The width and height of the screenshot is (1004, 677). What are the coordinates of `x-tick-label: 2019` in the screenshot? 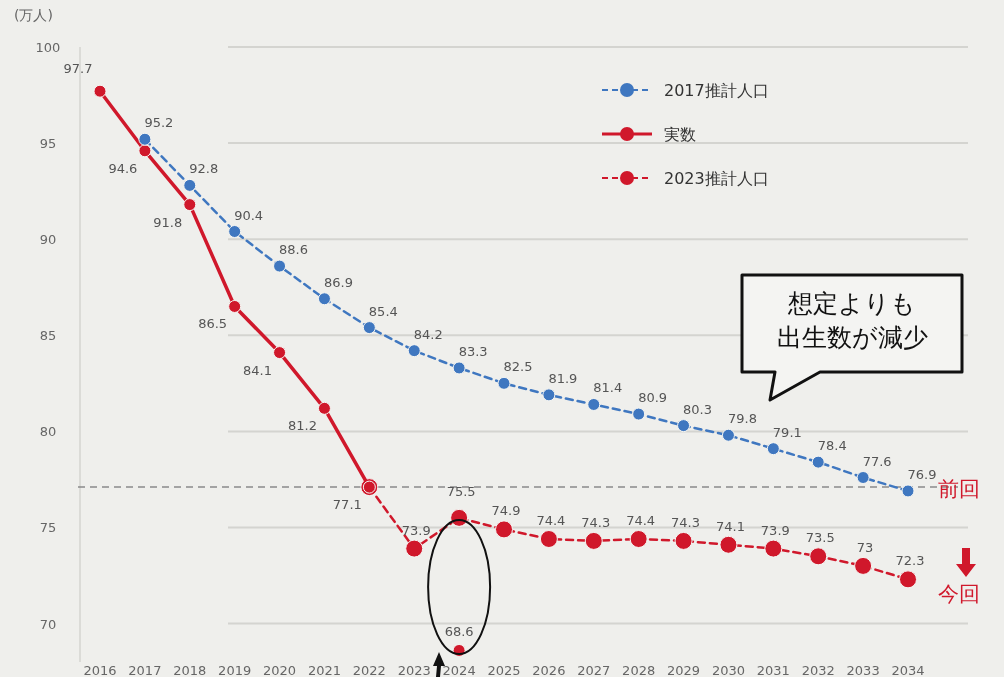 It's located at (235, 670).